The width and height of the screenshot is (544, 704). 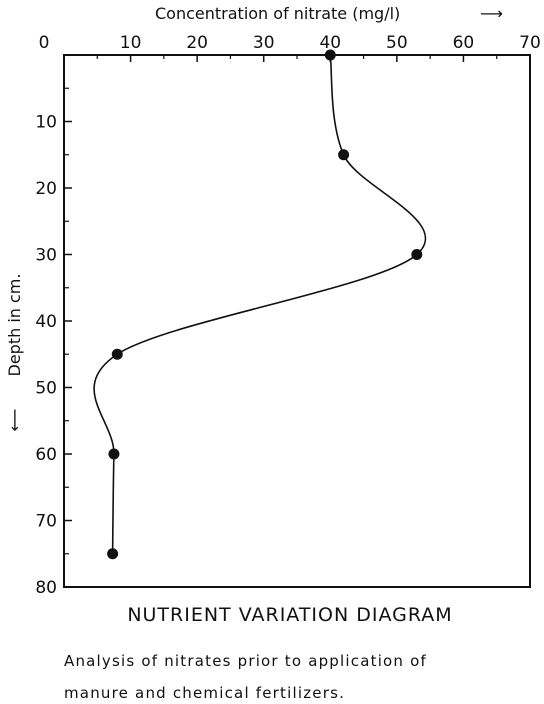 What do you see at coordinates (197, 43) in the screenshot?
I see `x-tick-label: 20` at bounding box center [197, 43].